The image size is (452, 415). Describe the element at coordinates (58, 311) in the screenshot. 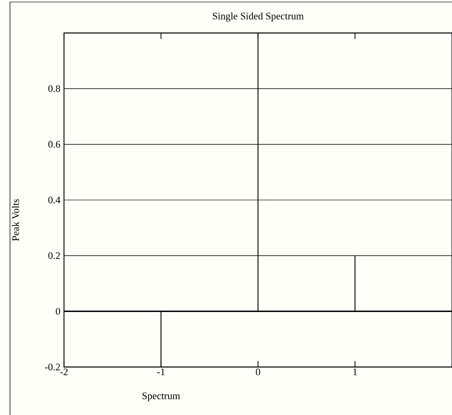

I see `y-tick-label: 0` at that location.